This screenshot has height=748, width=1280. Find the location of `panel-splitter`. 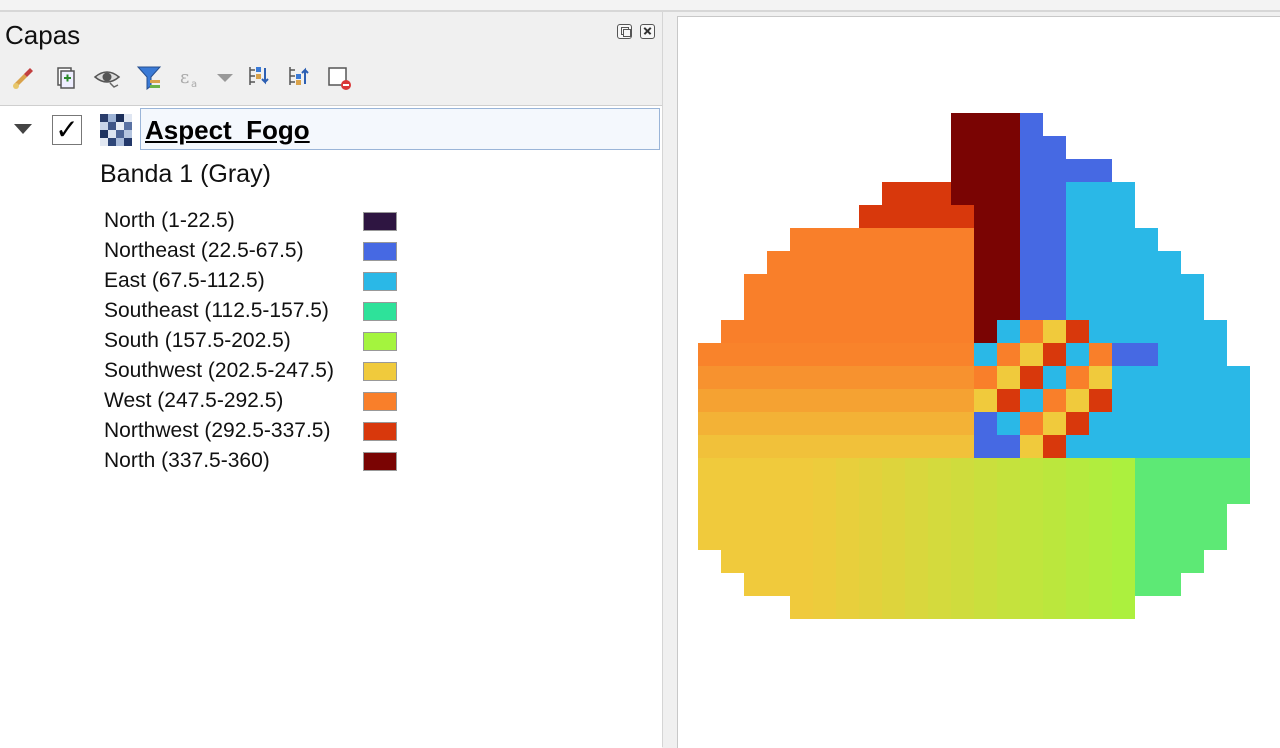

panel-splitter is located at coordinates (669, 379).